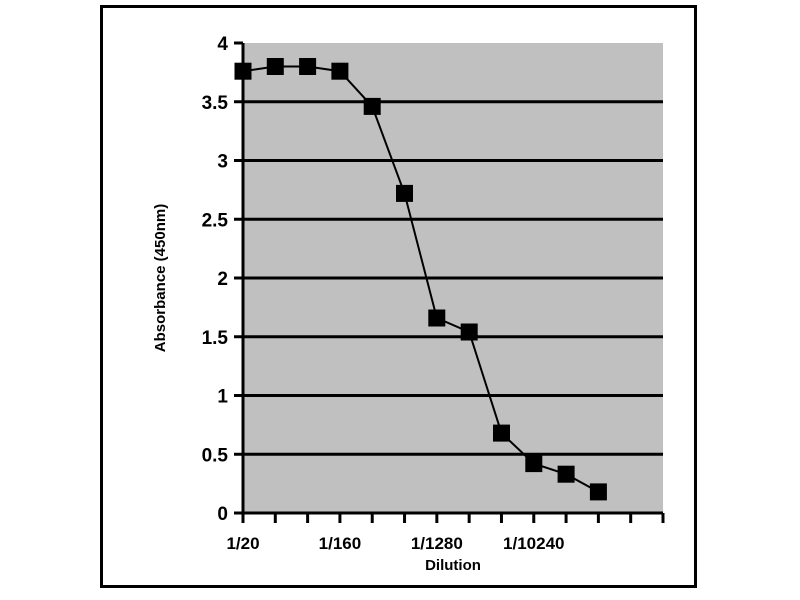 The width and height of the screenshot is (800, 600). Describe the element at coordinates (222, 514) in the screenshot. I see `y-tick-label: 0` at that location.